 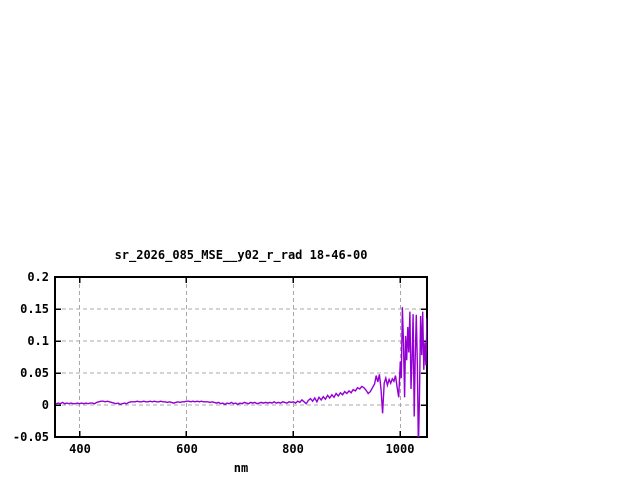 What do you see at coordinates (34, 373) in the screenshot?
I see `y-tick-label: 0.05` at bounding box center [34, 373].